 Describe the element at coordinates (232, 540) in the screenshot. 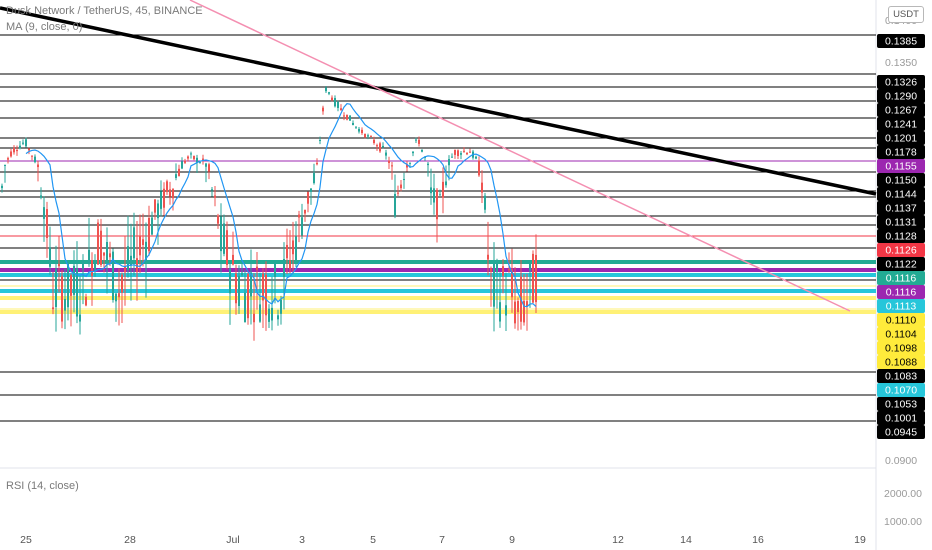

I see `x-tick-label: Jul` at that location.